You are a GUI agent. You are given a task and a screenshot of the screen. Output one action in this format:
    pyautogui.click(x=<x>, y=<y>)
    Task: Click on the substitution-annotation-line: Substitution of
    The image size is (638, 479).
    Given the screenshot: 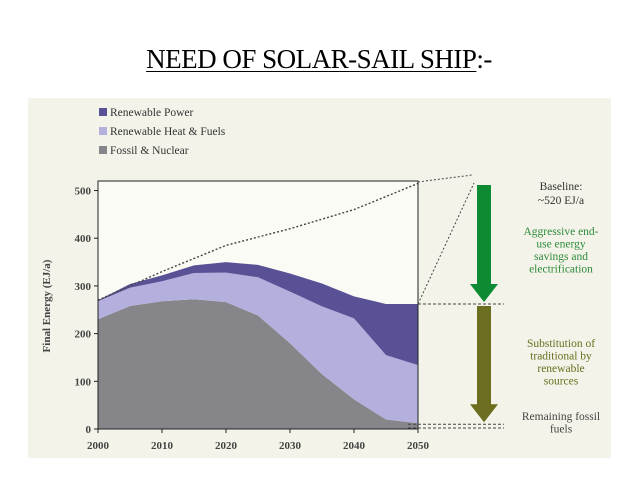 What is the action you would take?
    pyautogui.click(x=561, y=344)
    